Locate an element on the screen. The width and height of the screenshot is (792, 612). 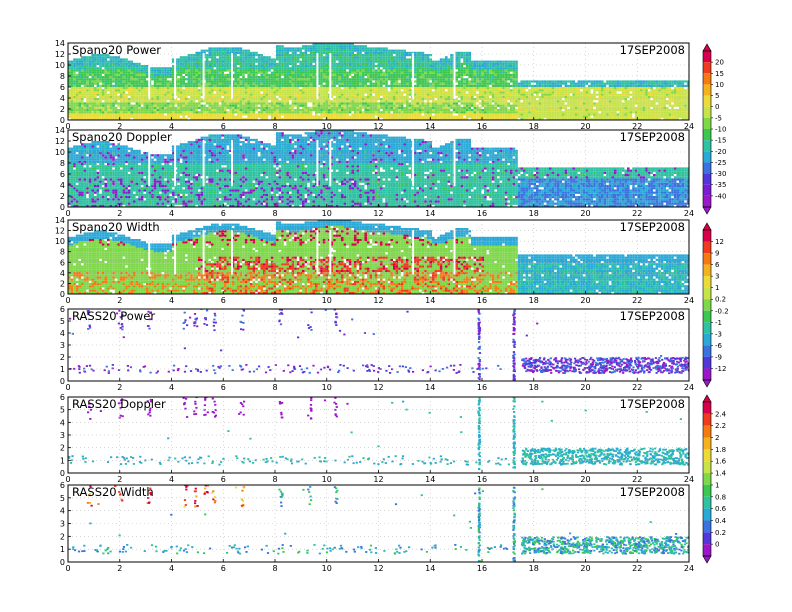
colorbar-label: 2.4 is located at coordinates (721, 414).